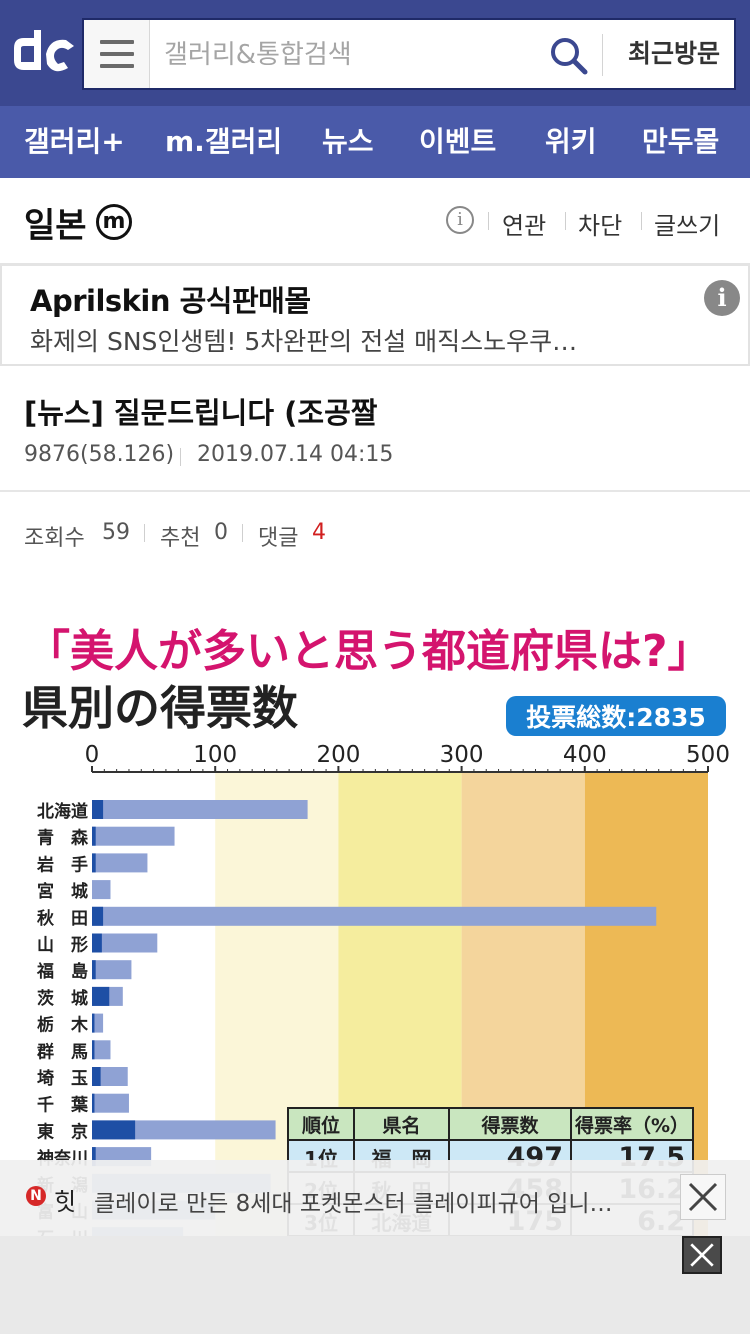  What do you see at coordinates (63, 838) in the screenshot?
I see `category-label: 青 森` at bounding box center [63, 838].